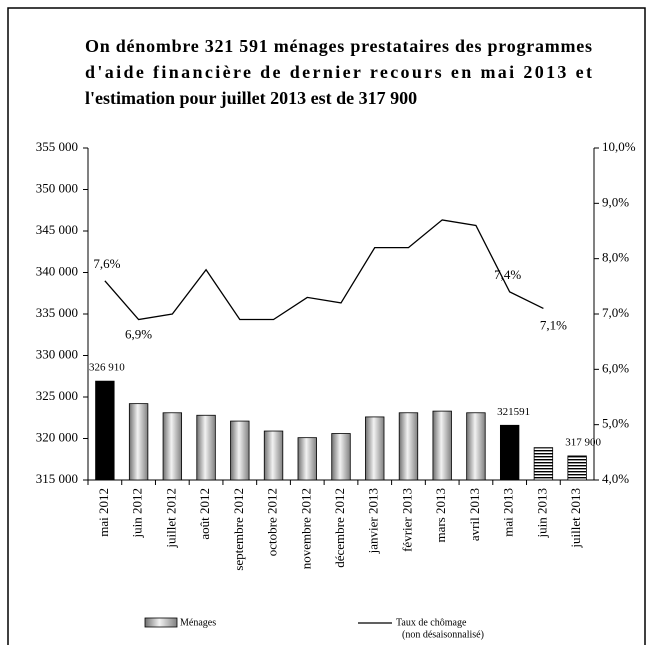  Describe the element at coordinates (57, 146) in the screenshot. I see `y-tick-label: 355 000` at that location.